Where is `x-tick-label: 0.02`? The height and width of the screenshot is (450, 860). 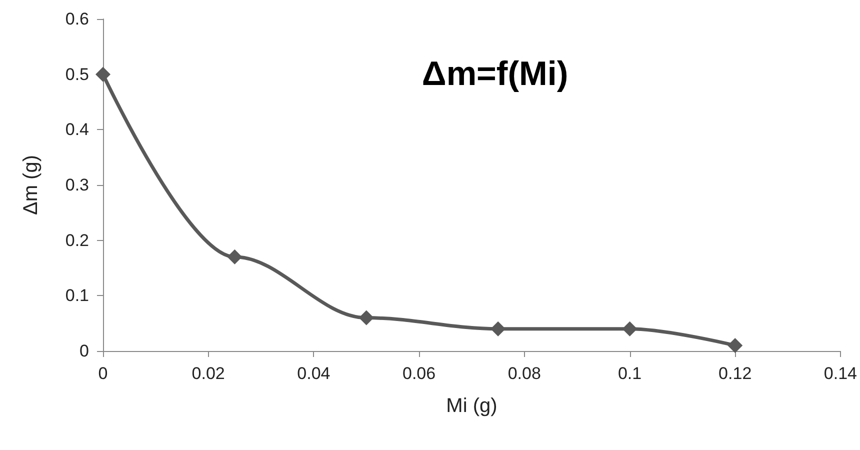
x-tick-label: 0.02 is located at coordinates (208, 373).